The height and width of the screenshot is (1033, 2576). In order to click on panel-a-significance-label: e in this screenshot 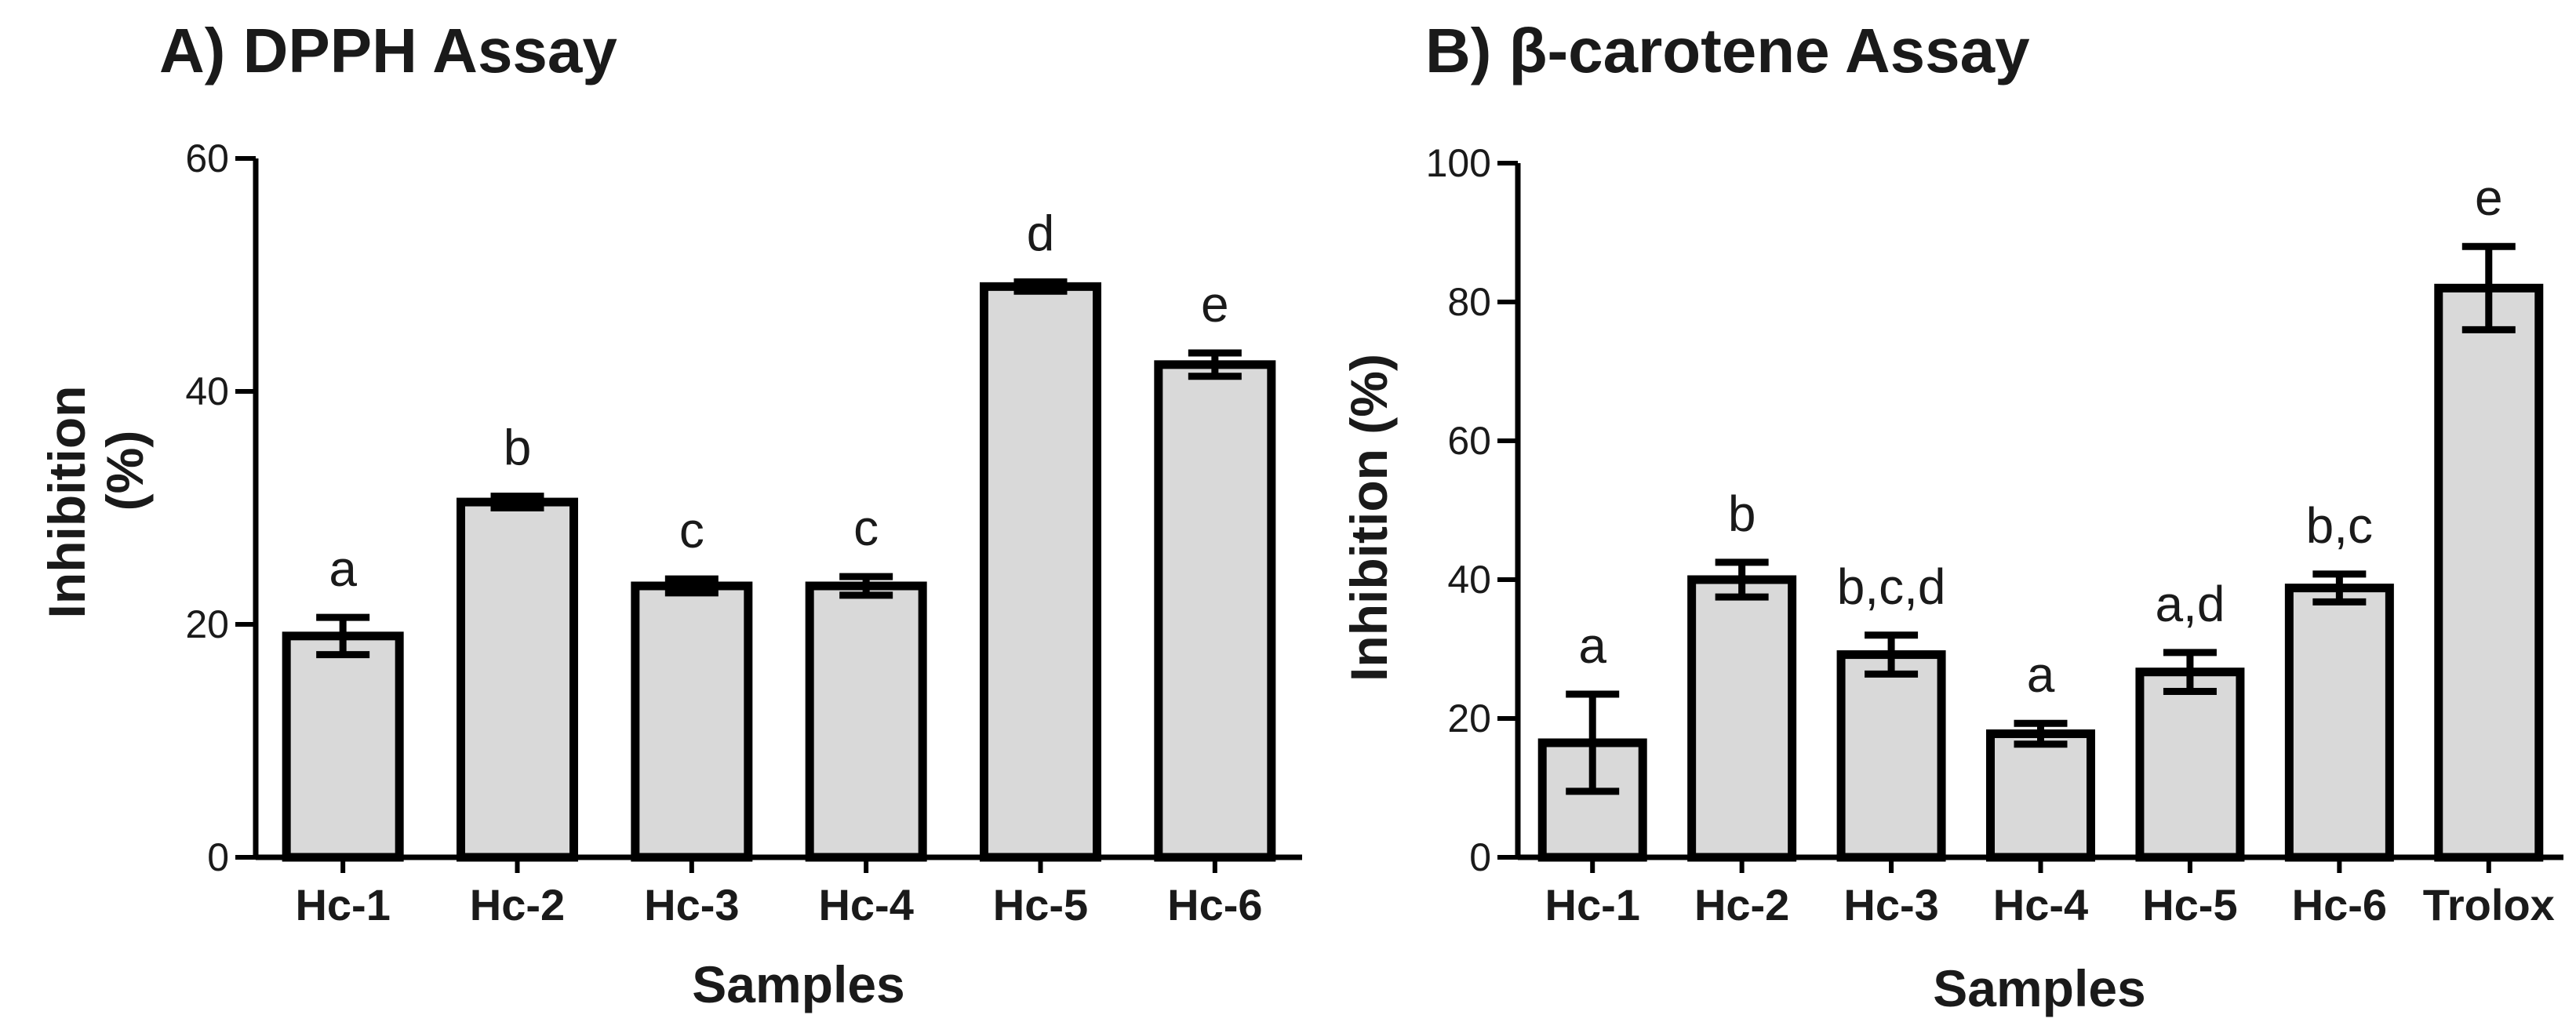, I will do `click(1215, 304)`.